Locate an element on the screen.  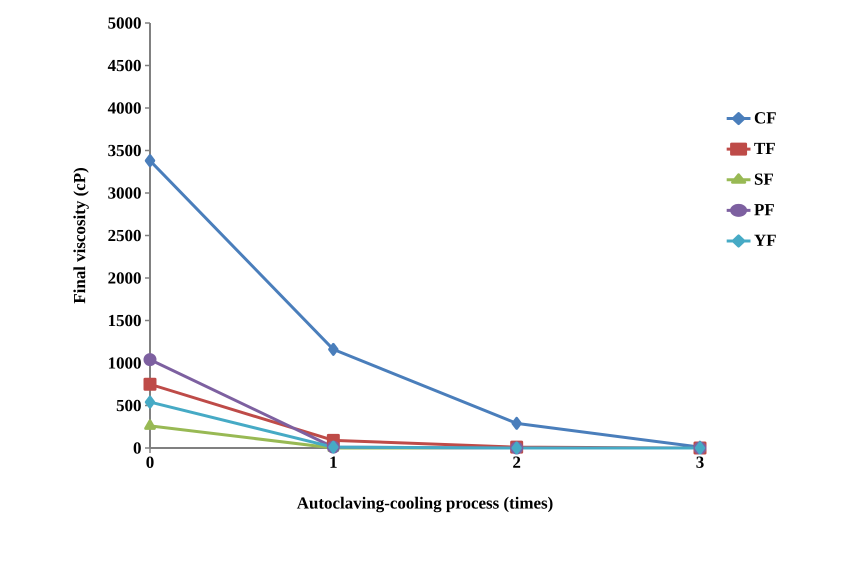
y-tick-label: 2500 is located at coordinates (124, 236).